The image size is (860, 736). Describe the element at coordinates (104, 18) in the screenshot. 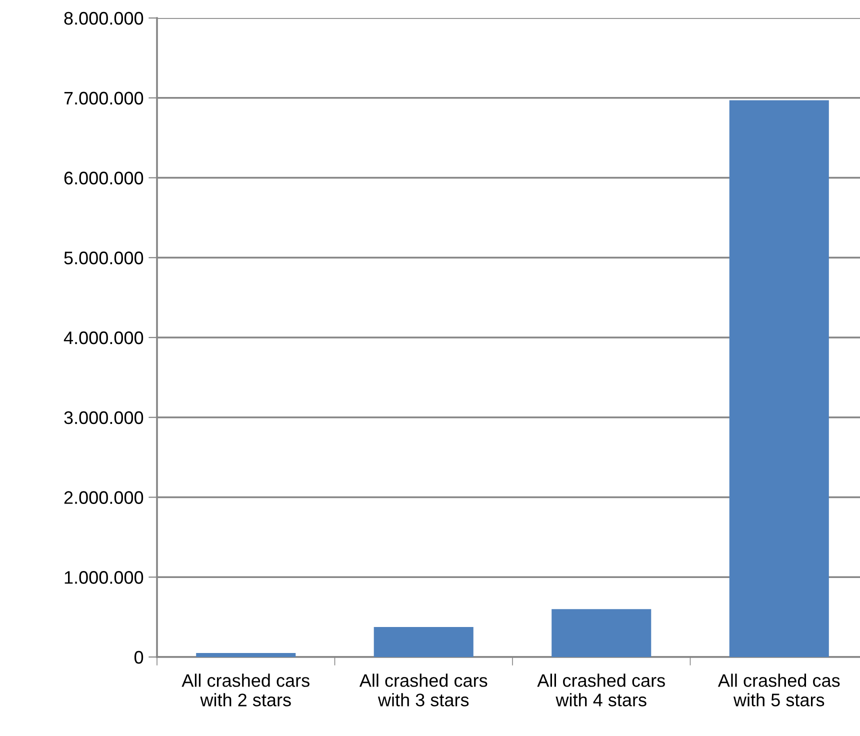

I see `y-tick-label: 8.000.000` at that location.